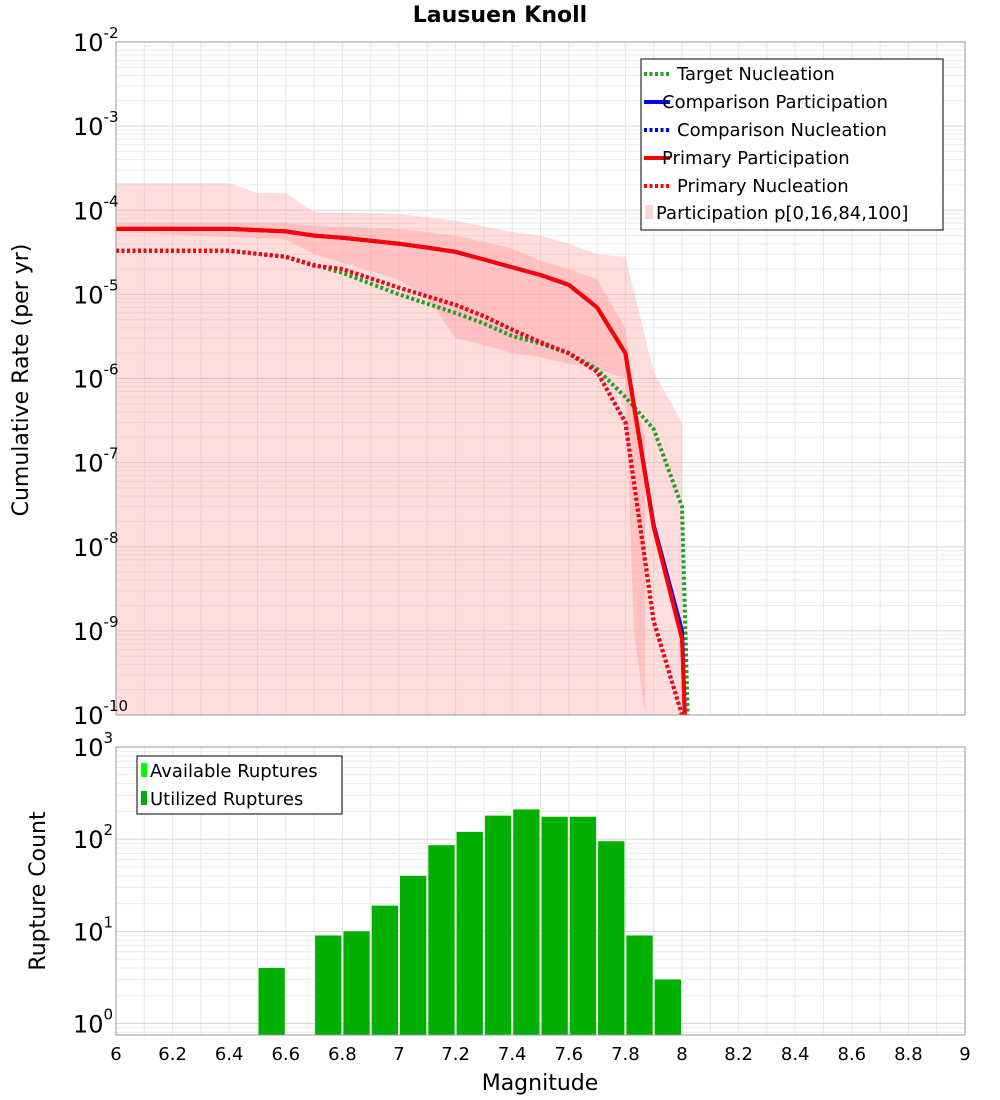 The height and width of the screenshot is (1100, 1000). What do you see at coordinates (93, 1021) in the screenshot?
I see `bottom-y-tick-label: 10⁰` at bounding box center [93, 1021].